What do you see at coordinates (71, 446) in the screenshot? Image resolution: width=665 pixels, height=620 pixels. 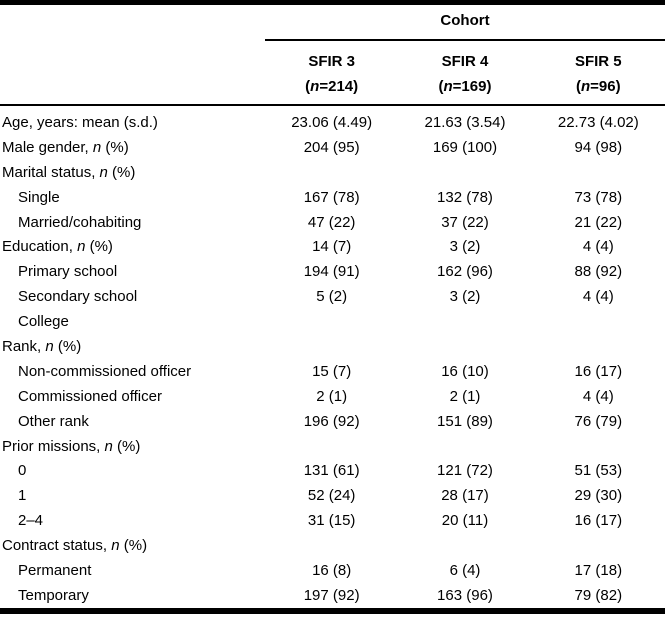 I see `row-label: Prior missions, n (%)` at bounding box center [71, 446].